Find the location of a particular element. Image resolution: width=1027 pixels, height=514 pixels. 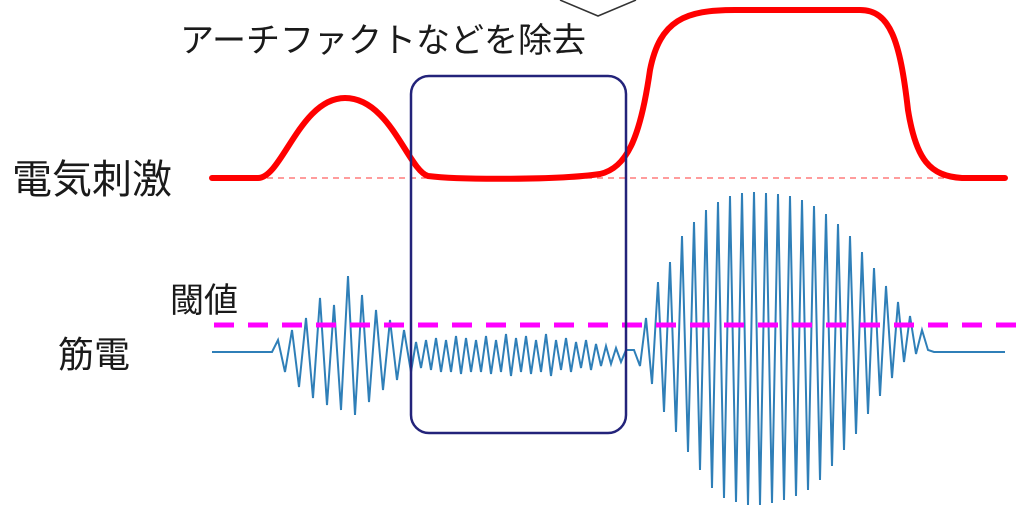

callout-pointer is located at coordinates (598, 8).